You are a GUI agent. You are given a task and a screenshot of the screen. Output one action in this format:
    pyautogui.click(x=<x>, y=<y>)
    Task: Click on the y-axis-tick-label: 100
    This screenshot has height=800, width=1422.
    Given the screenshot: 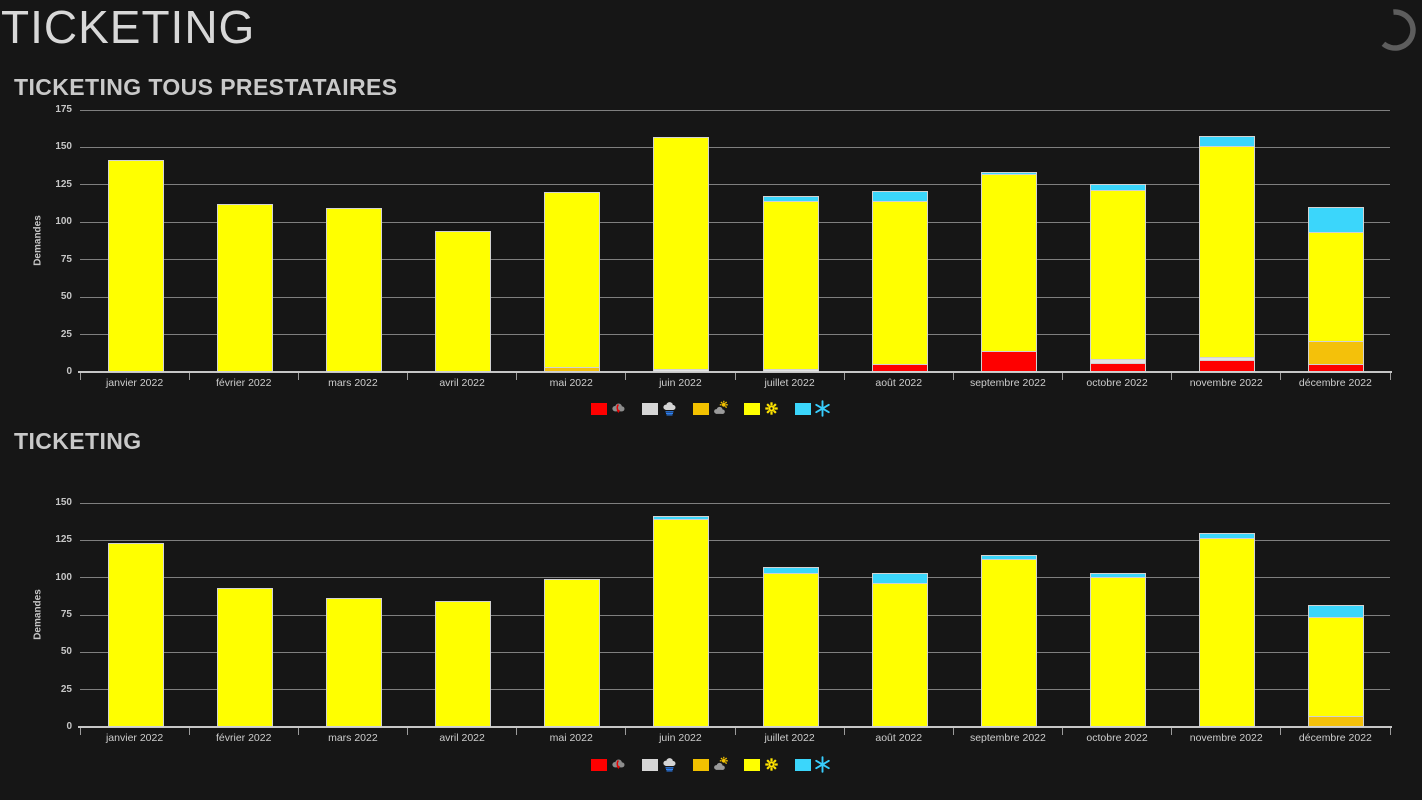 What is the action you would take?
    pyautogui.click(x=63, y=577)
    